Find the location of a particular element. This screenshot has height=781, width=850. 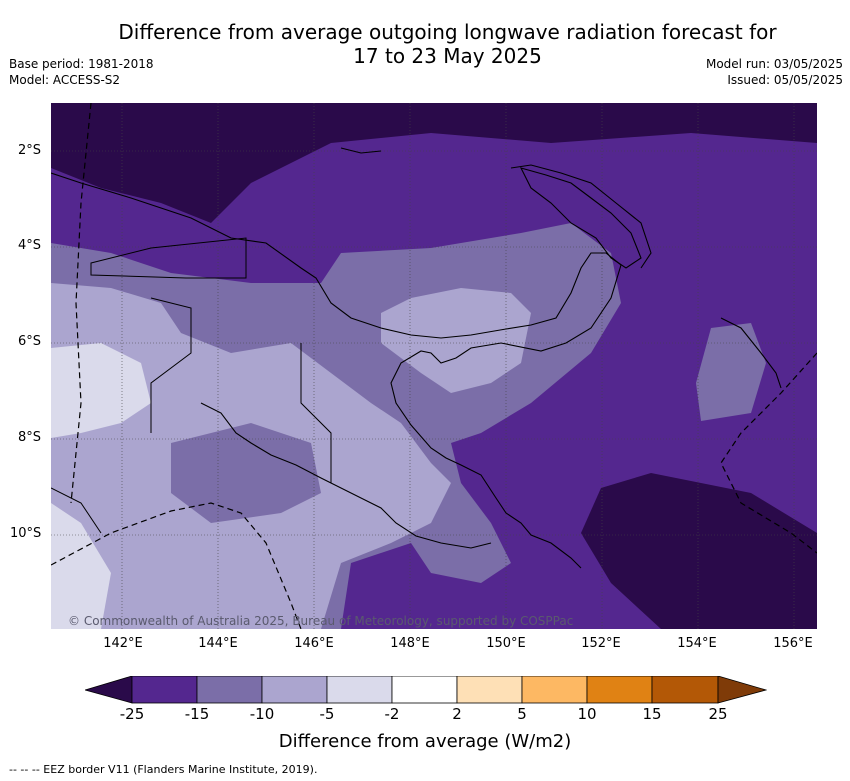

lon-label-148e: 148°E is located at coordinates (410, 643).